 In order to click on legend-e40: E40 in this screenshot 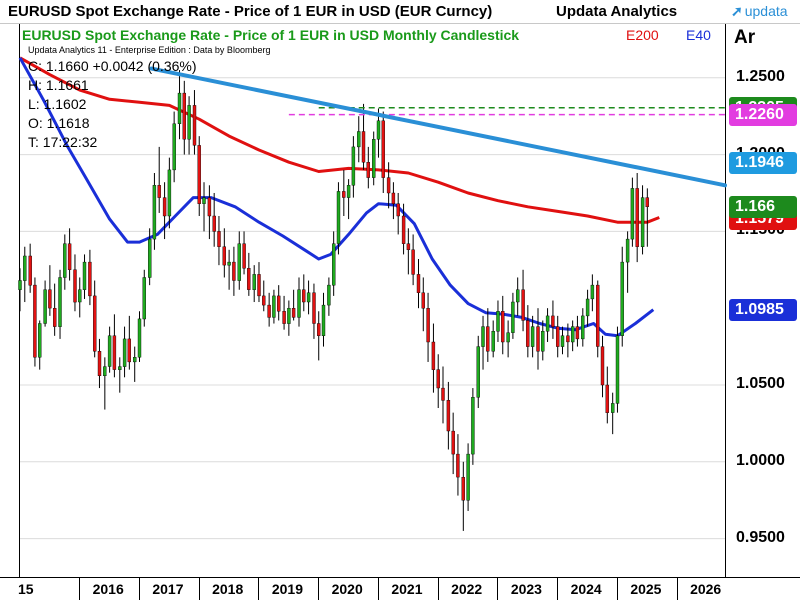, I will do `click(698, 35)`.